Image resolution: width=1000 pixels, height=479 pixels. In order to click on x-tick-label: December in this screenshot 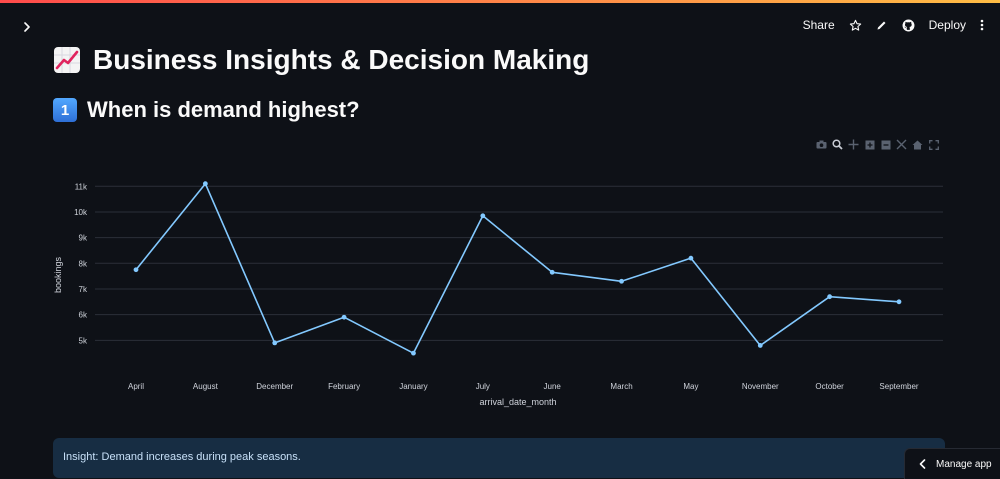, I will do `click(274, 386)`.